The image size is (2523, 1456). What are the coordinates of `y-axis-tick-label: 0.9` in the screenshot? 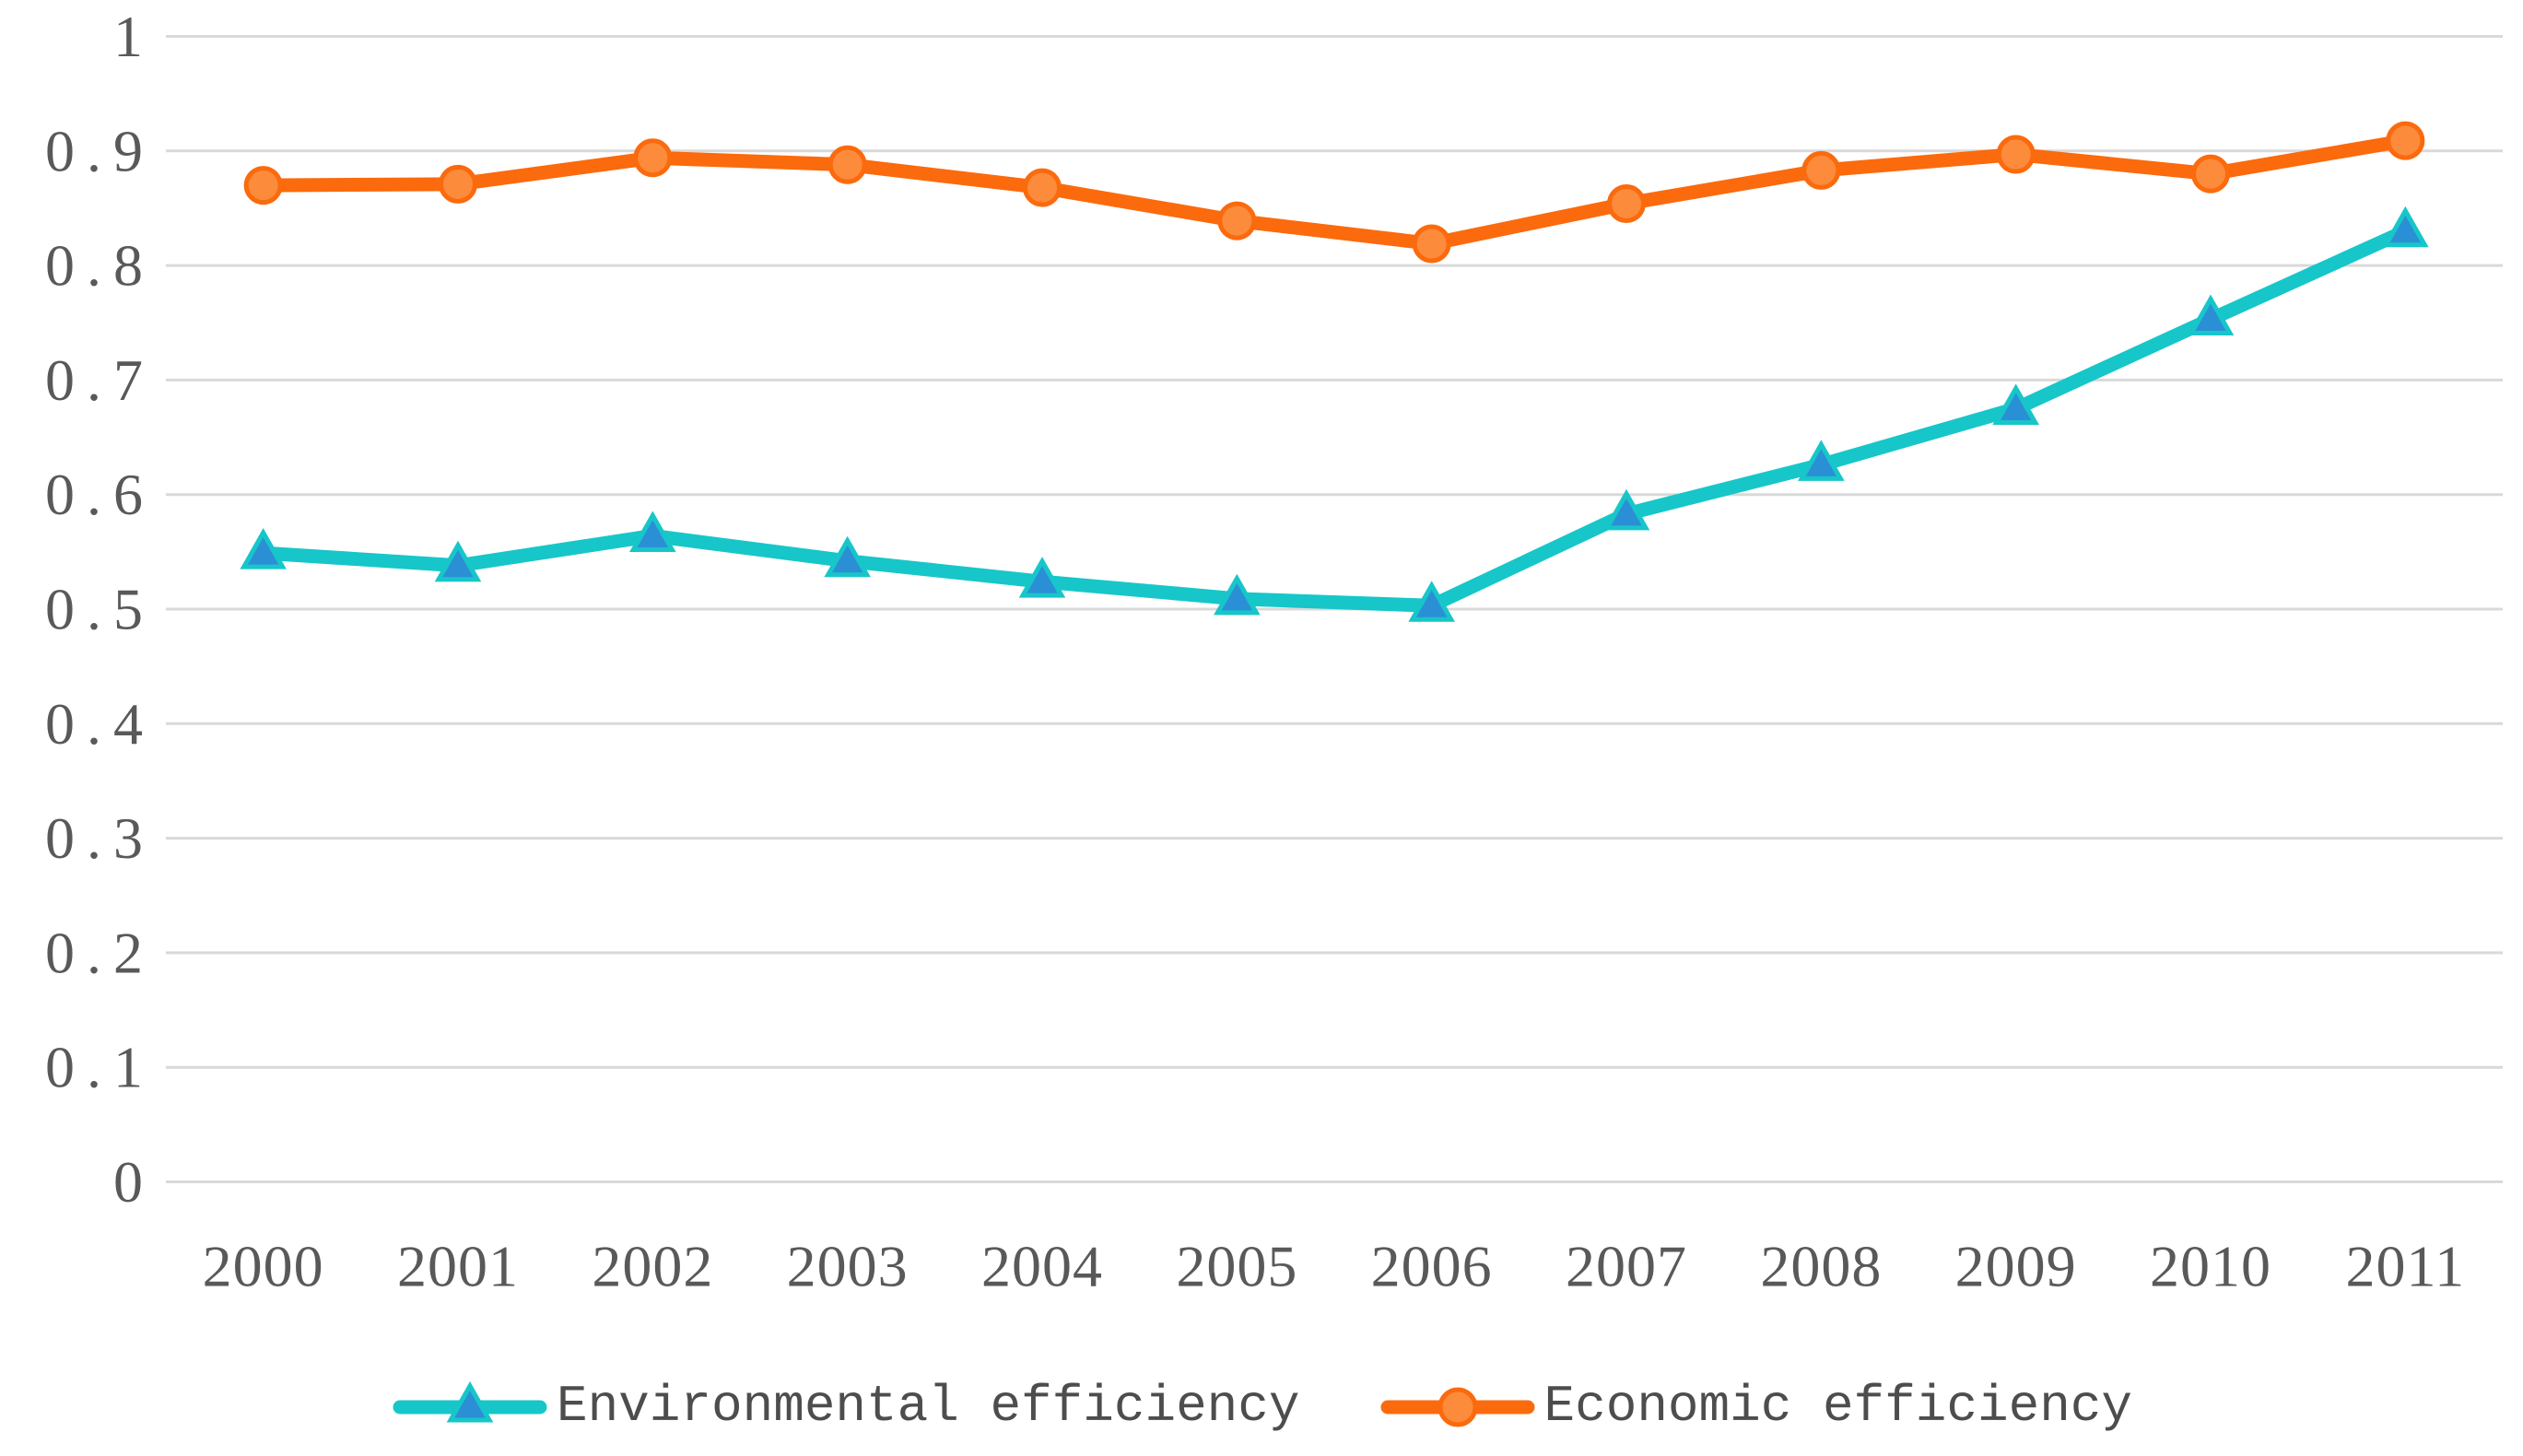 It's located at (100, 150).